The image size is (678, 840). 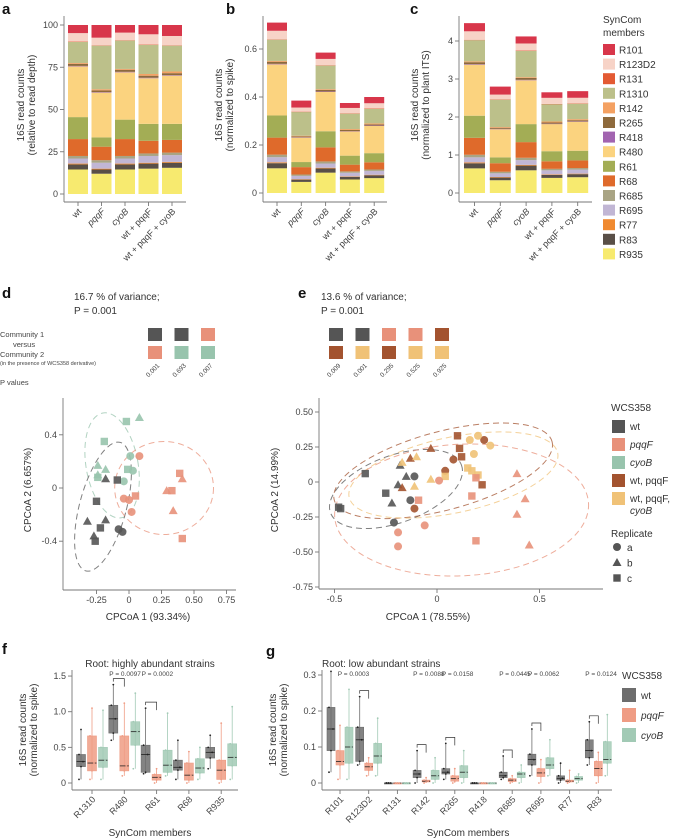 I want to click on bar-c-R77, so click(x=578, y=174).